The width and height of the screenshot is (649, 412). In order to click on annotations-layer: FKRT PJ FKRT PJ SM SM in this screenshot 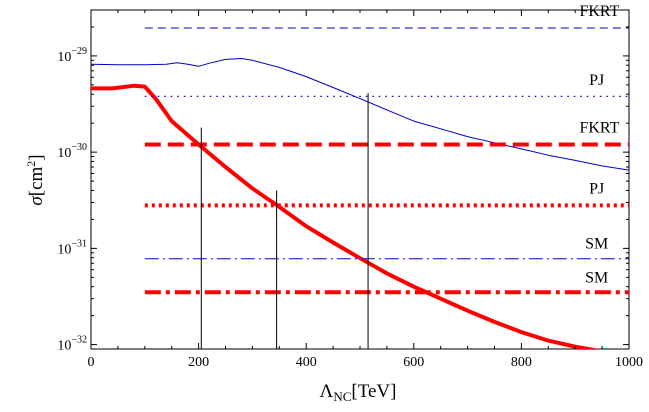, I will do `click(599, 145)`.